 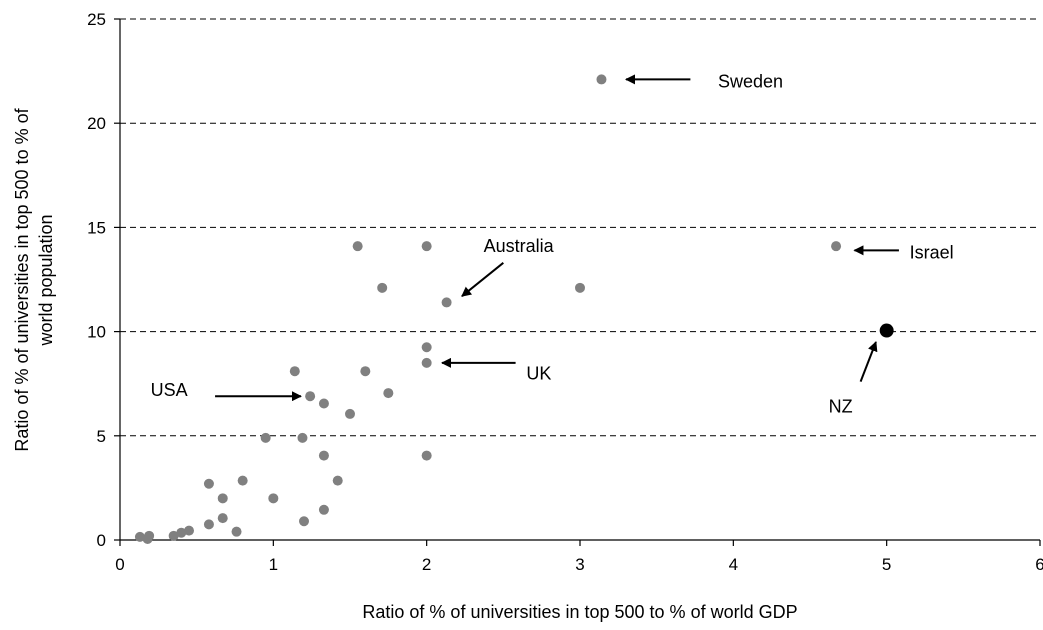 What do you see at coordinates (46, 280) in the screenshot?
I see `y-axis-label-line2: world population` at bounding box center [46, 280].